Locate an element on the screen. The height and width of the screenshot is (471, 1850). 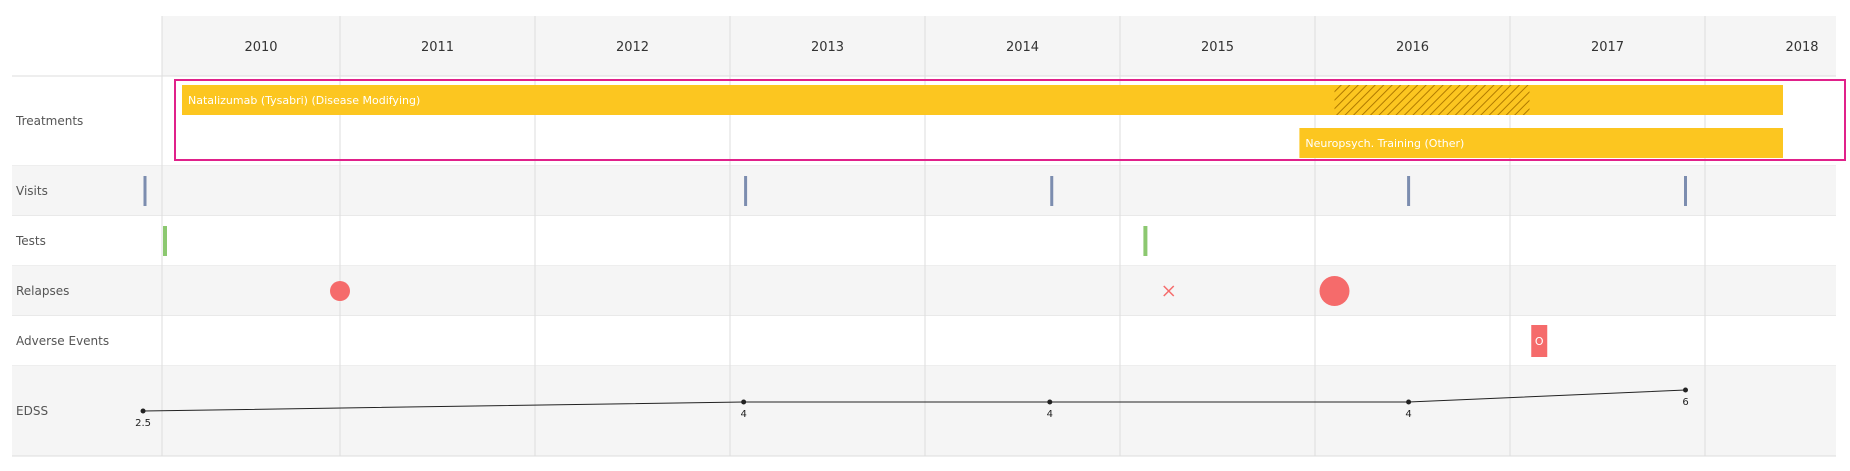
year-label: 2017 is located at coordinates (1607, 47).